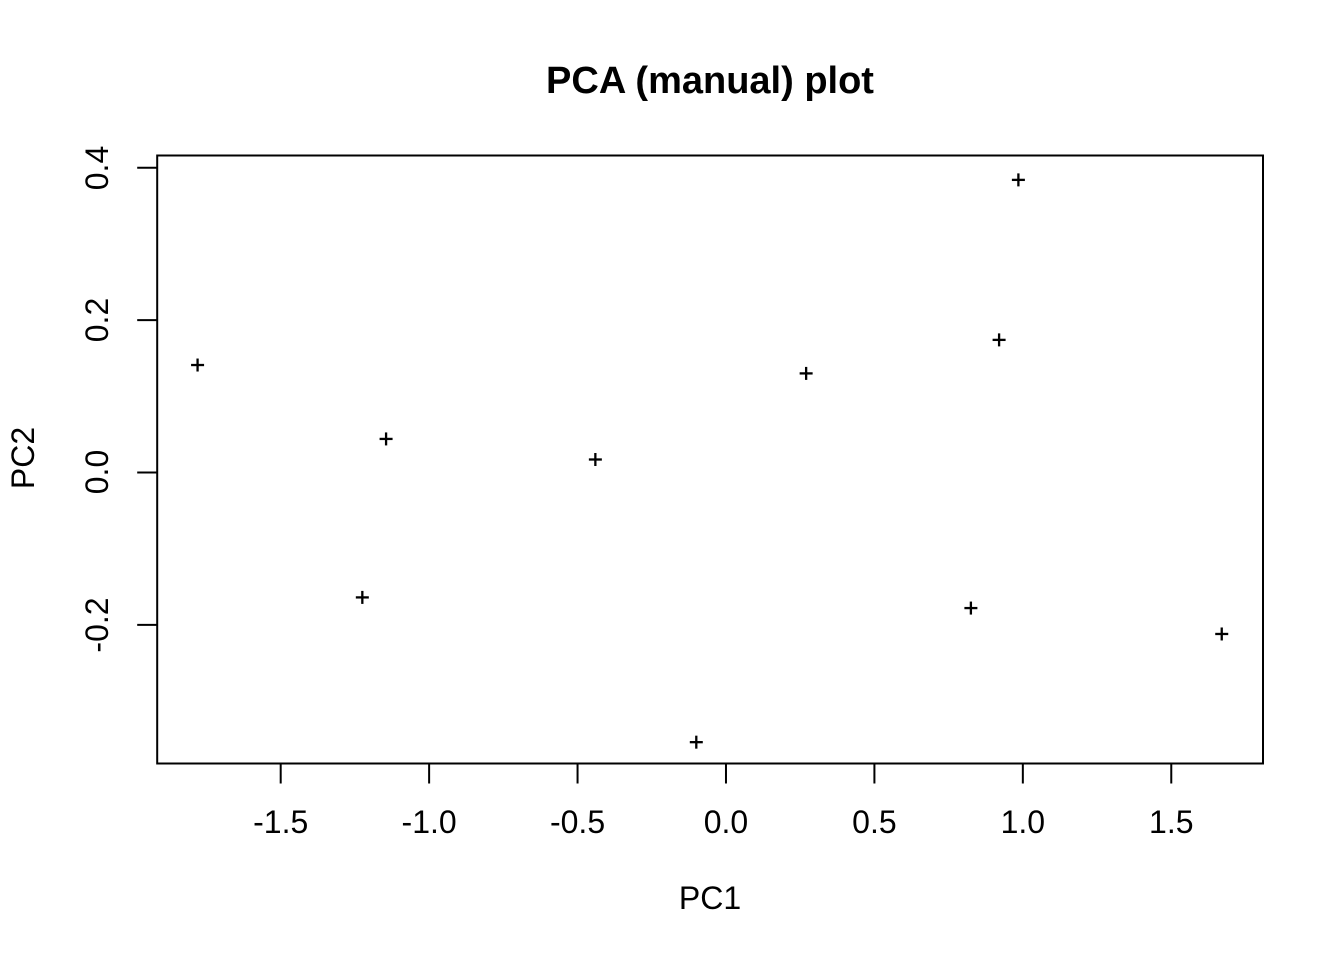 The image size is (1344, 960). Describe the element at coordinates (710, 898) in the screenshot. I see `x-axis-label: PC1` at that location.